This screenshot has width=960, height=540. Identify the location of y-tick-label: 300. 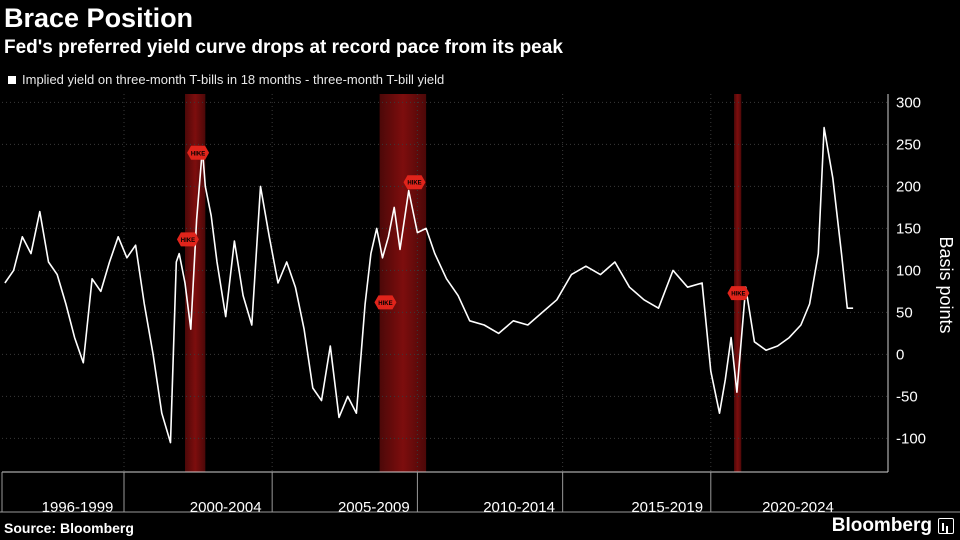
(908, 102).